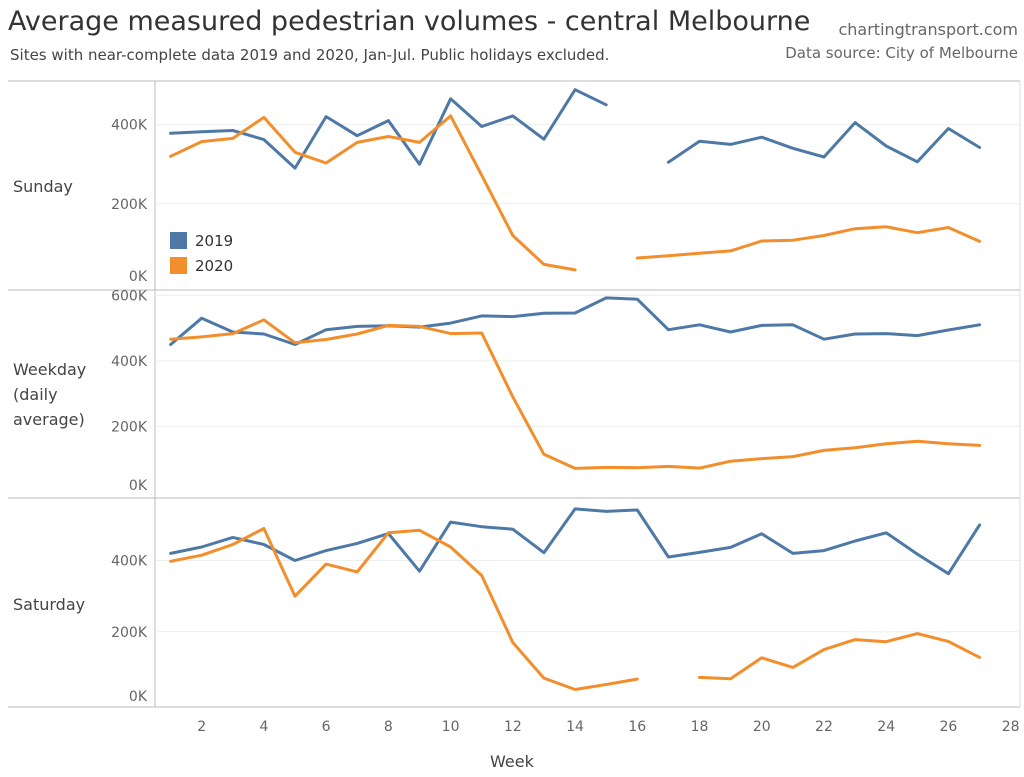  I want to click on x-tick-label: 6, so click(326, 727).